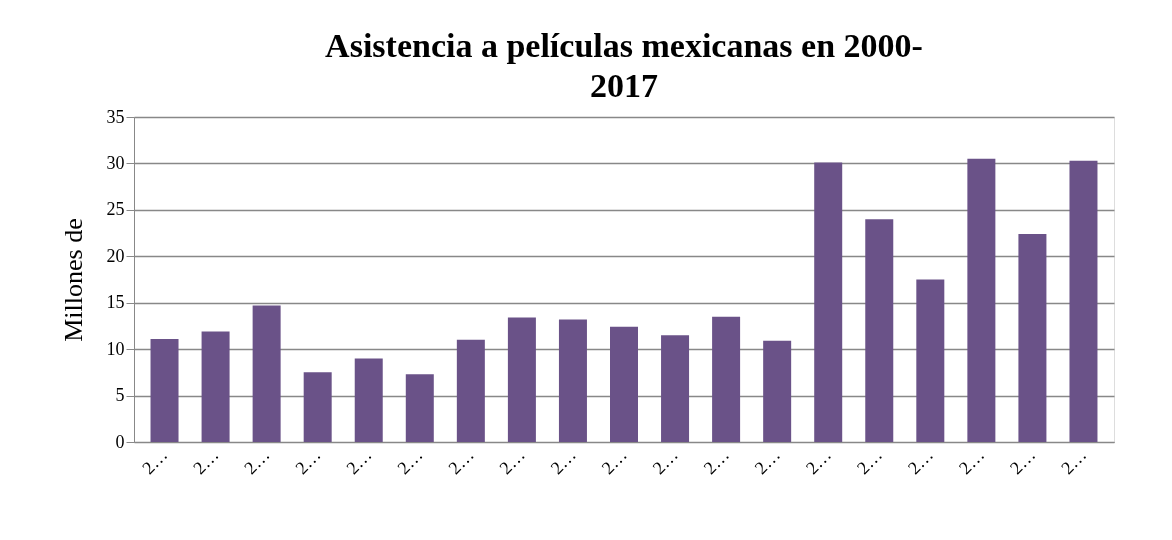 The image size is (1172, 540). What do you see at coordinates (115, 348) in the screenshot?
I see `y-tick-label: 10` at bounding box center [115, 348].